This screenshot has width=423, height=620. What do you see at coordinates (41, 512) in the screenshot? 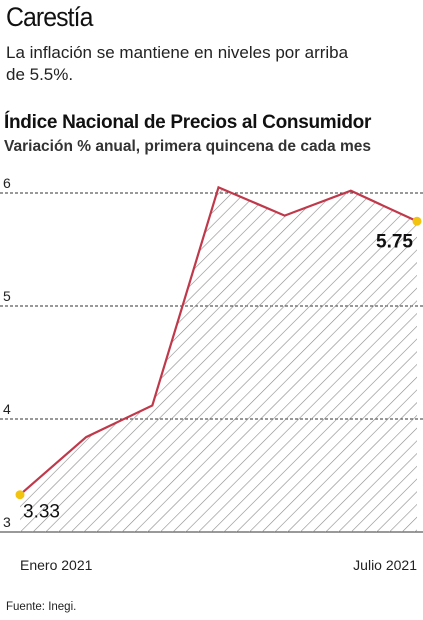
I see `data-label-0: 3.33` at bounding box center [41, 512].